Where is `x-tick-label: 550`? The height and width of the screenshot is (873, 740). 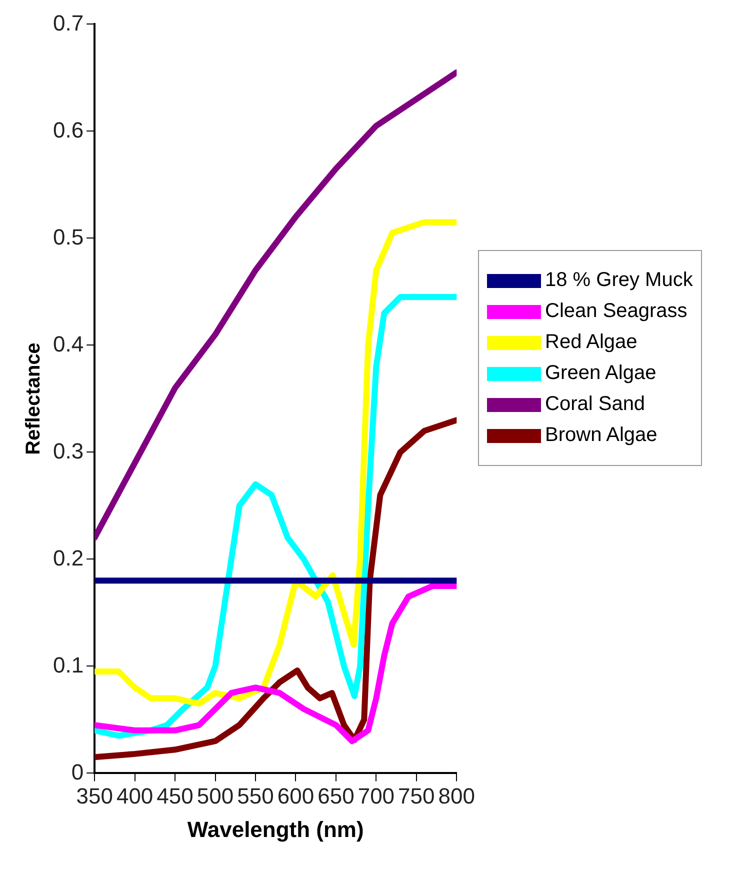 x-tick-label: 550 is located at coordinates (255, 795).